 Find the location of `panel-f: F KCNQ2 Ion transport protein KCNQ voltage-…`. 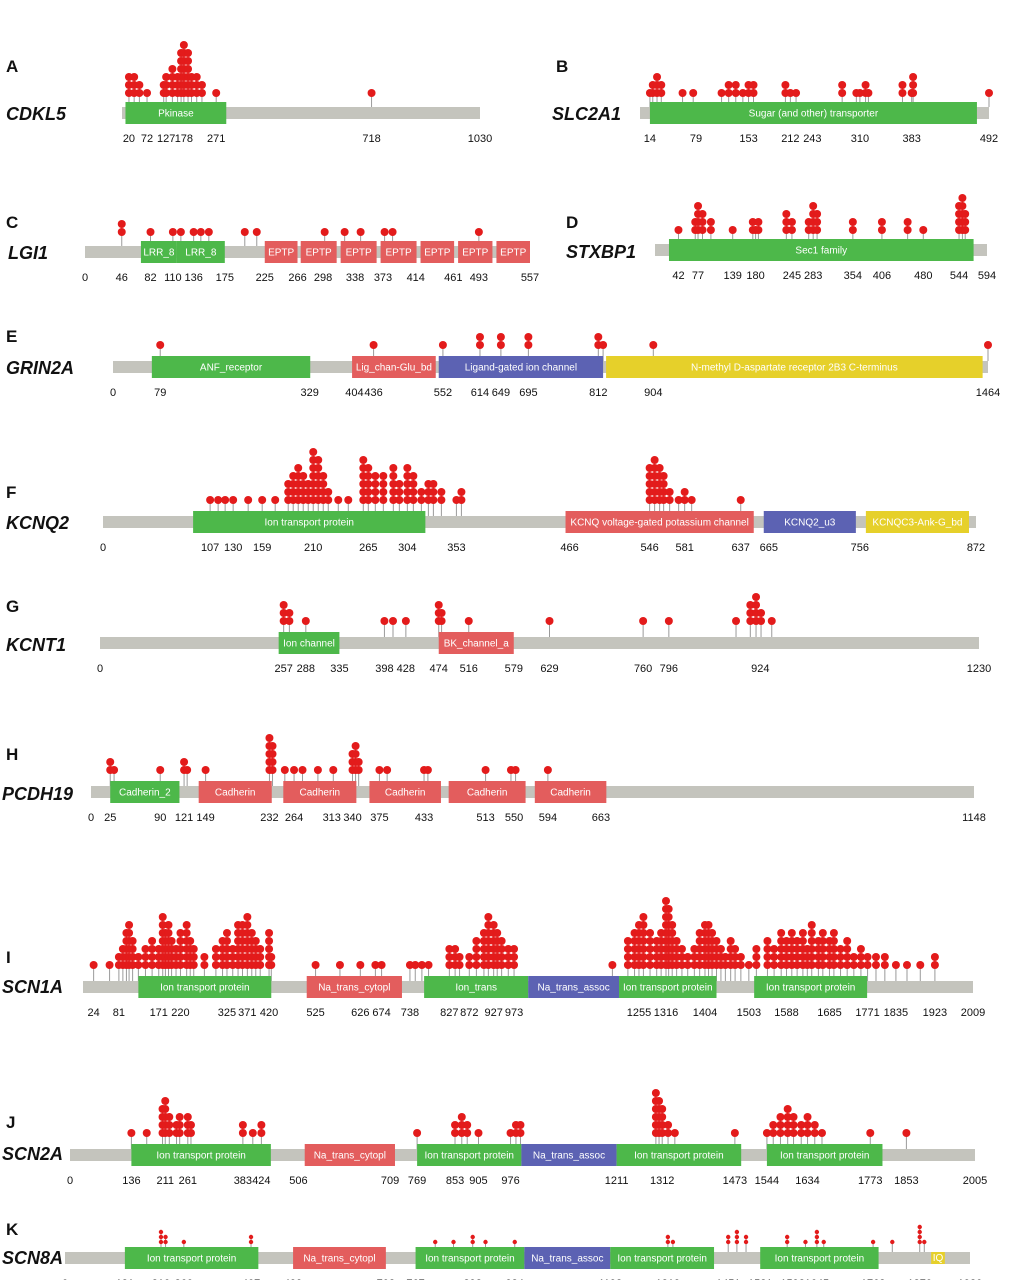

panel-f: F KCNQ2 Ion transport protein KCNQ voltage-… is located at coordinates (495, 501).